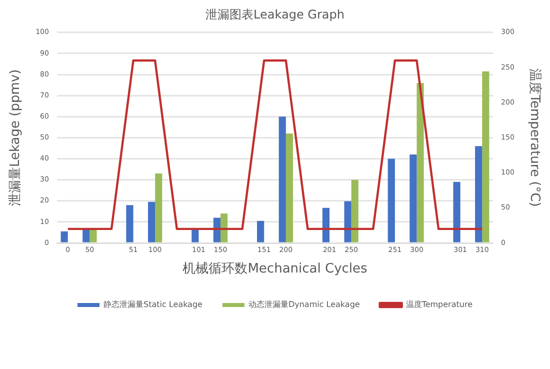 This screenshot has height=369, width=550. I want to click on chart-title: 泄漏图表Leakage Graph, so click(275, 14).